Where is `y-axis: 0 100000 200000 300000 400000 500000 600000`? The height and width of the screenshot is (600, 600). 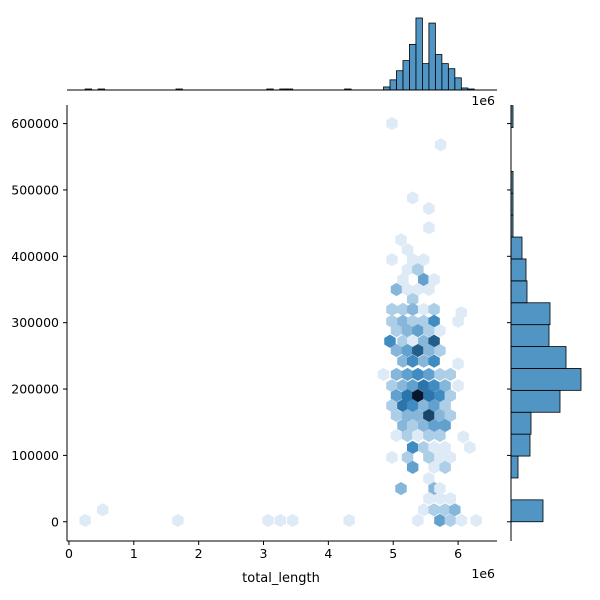
y-axis: 0 100000 200000 300000 400000 500000 600000 is located at coordinates (39, 322).